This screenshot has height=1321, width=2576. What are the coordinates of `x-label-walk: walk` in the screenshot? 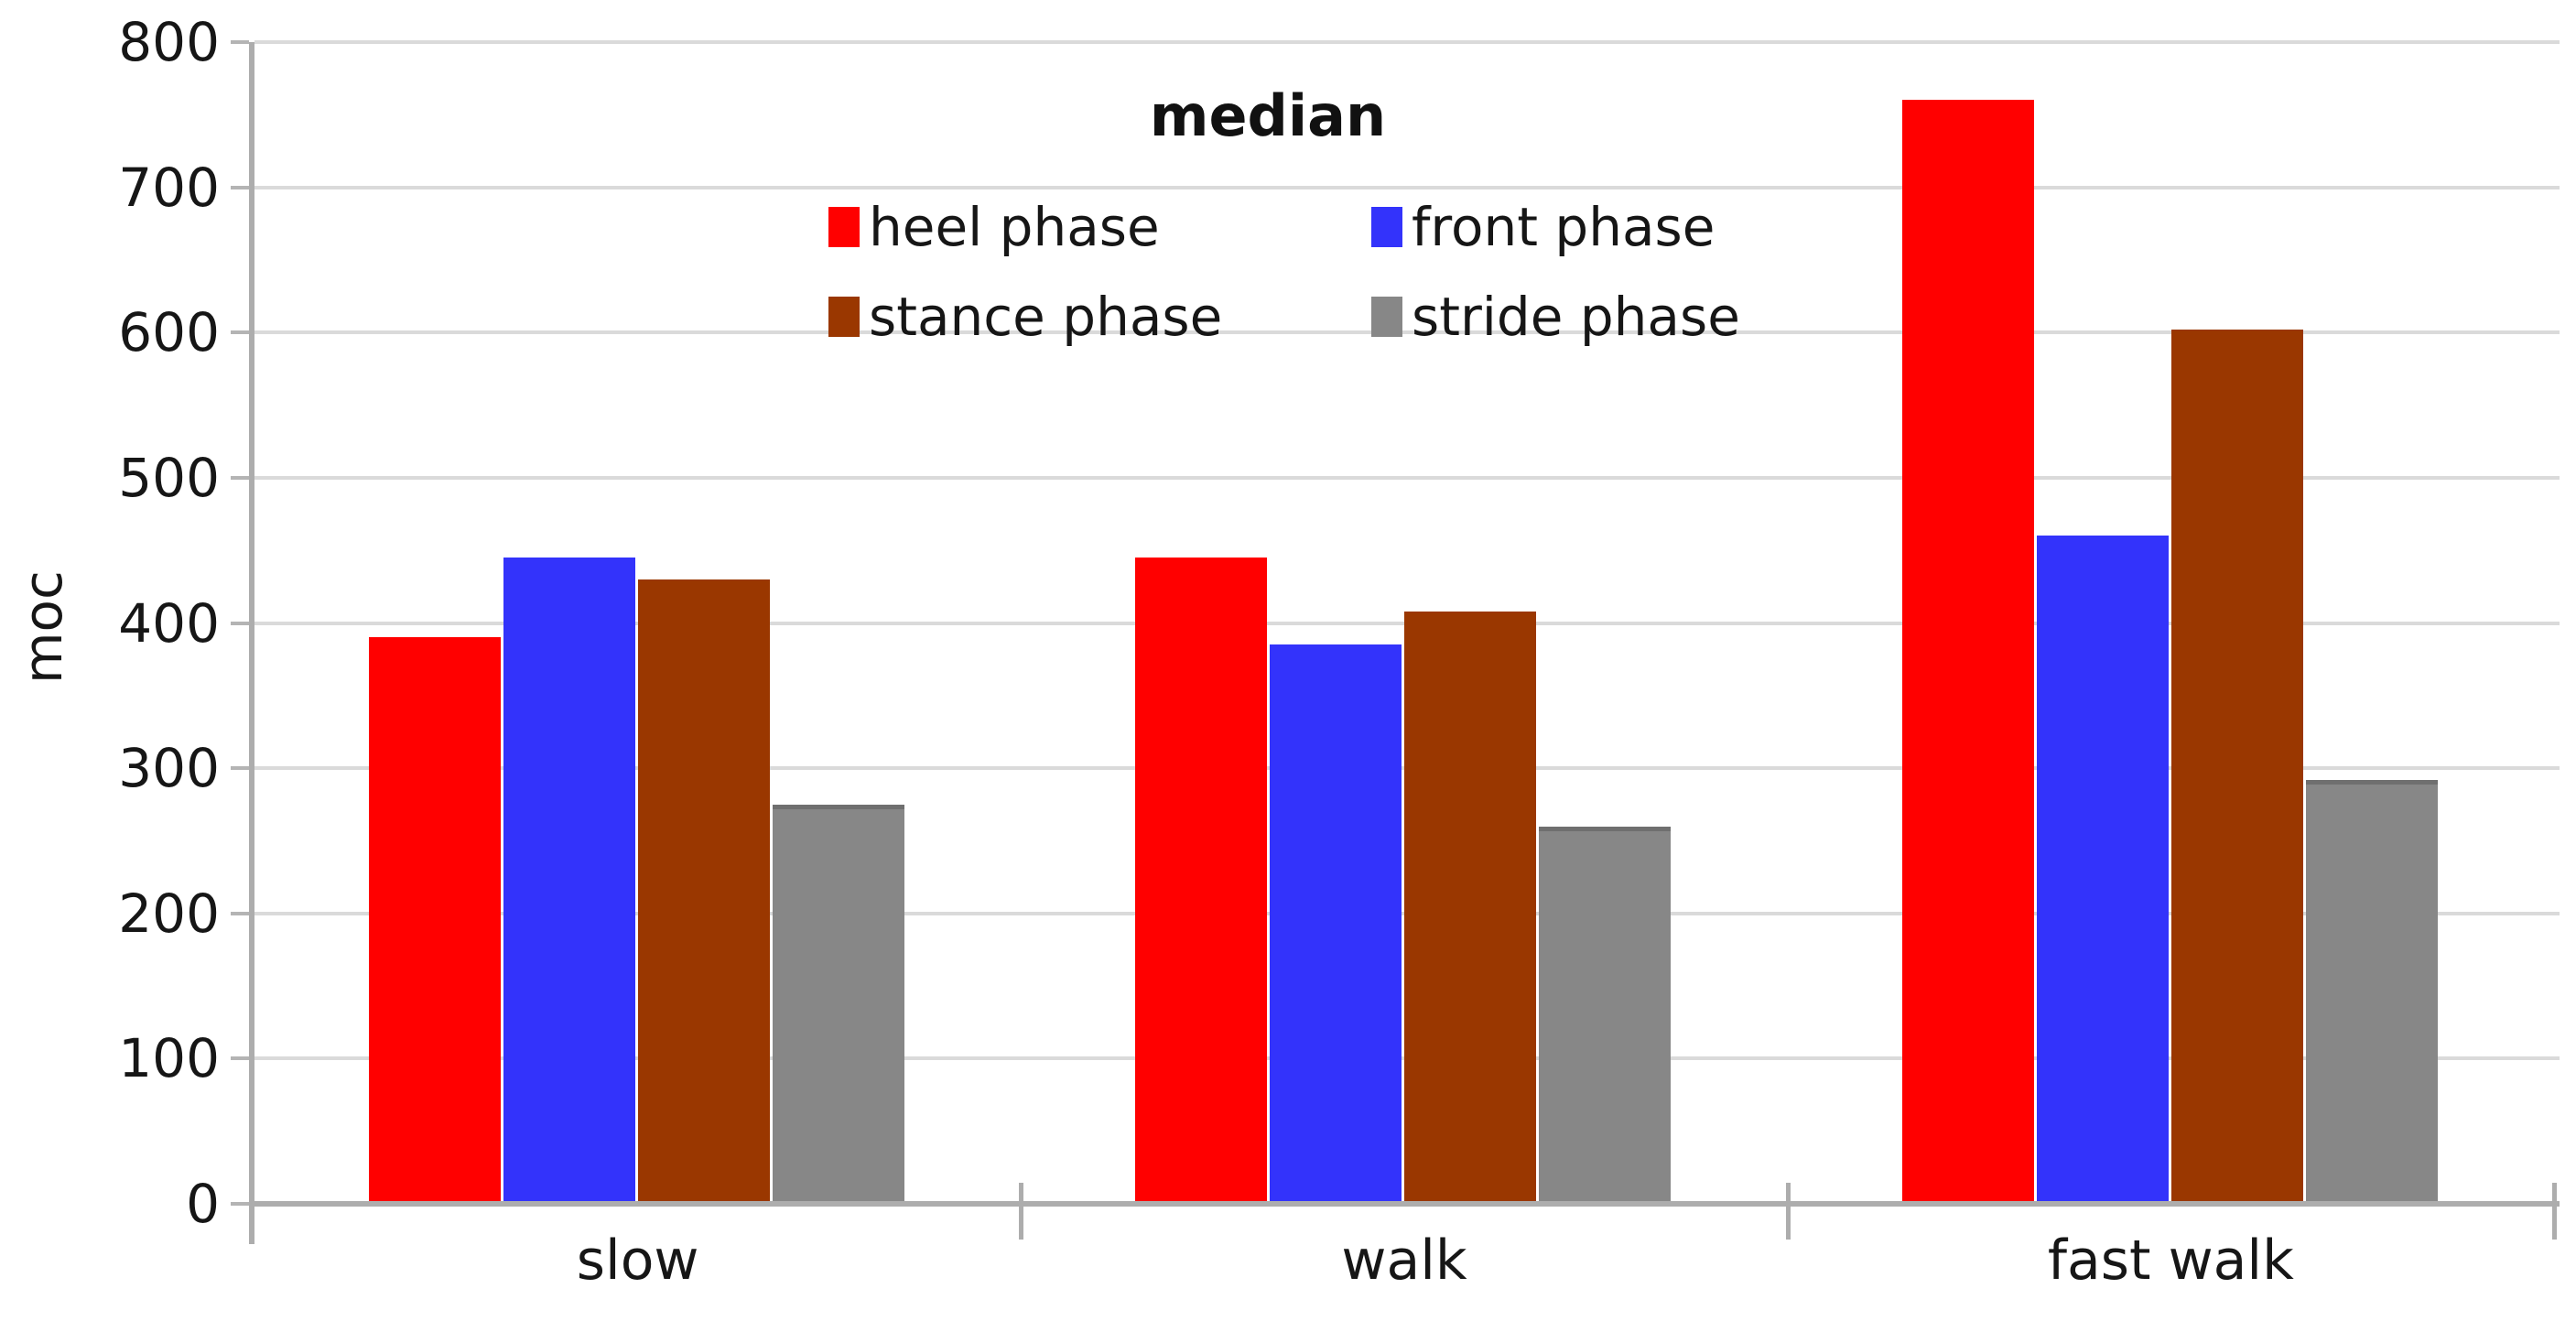 It's located at (1404, 1261).